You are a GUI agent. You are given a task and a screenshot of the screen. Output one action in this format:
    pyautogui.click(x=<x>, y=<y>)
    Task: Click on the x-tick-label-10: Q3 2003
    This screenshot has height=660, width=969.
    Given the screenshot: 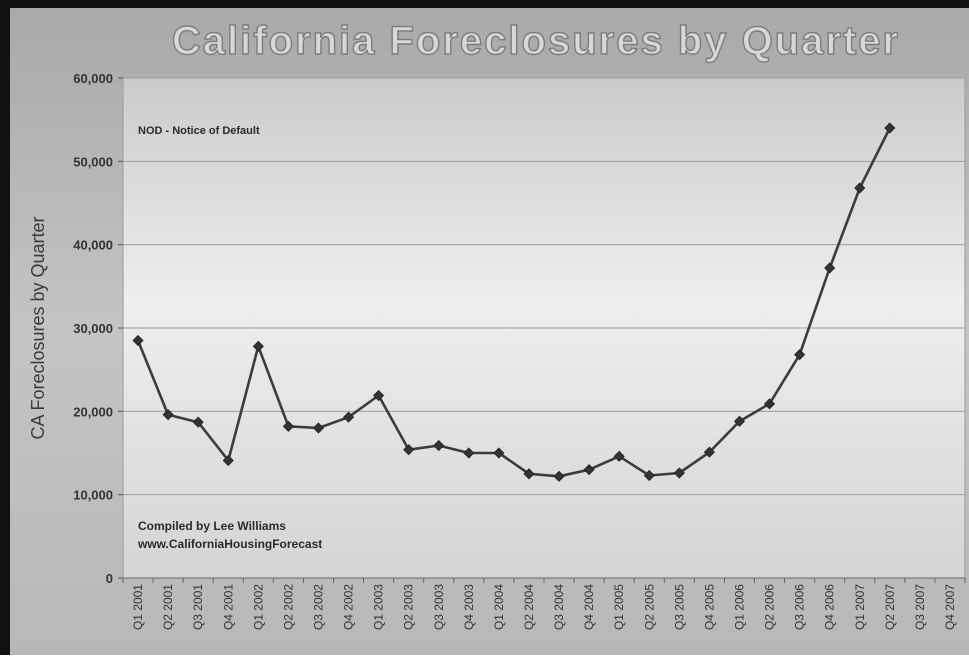 What is the action you would take?
    pyautogui.click(x=439, y=607)
    